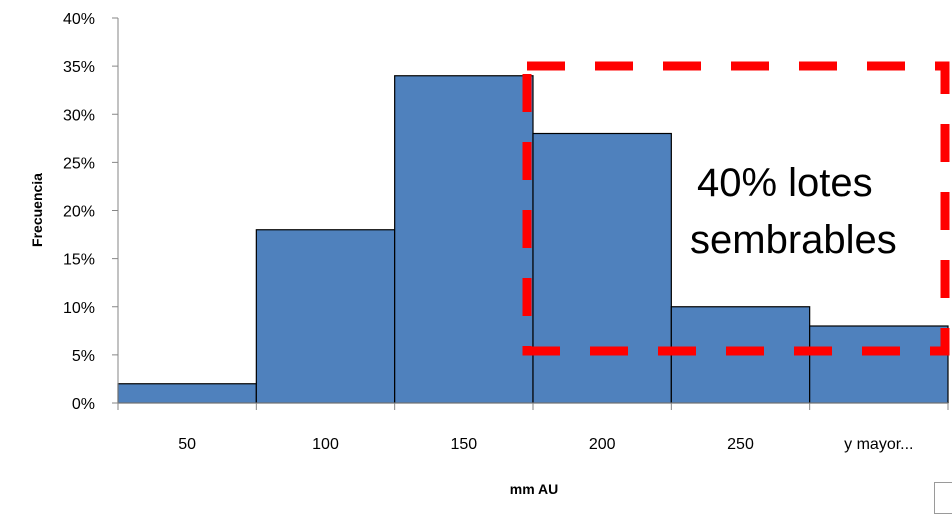  What do you see at coordinates (325, 444) in the screenshot?
I see `x-tick-label: 100` at bounding box center [325, 444].